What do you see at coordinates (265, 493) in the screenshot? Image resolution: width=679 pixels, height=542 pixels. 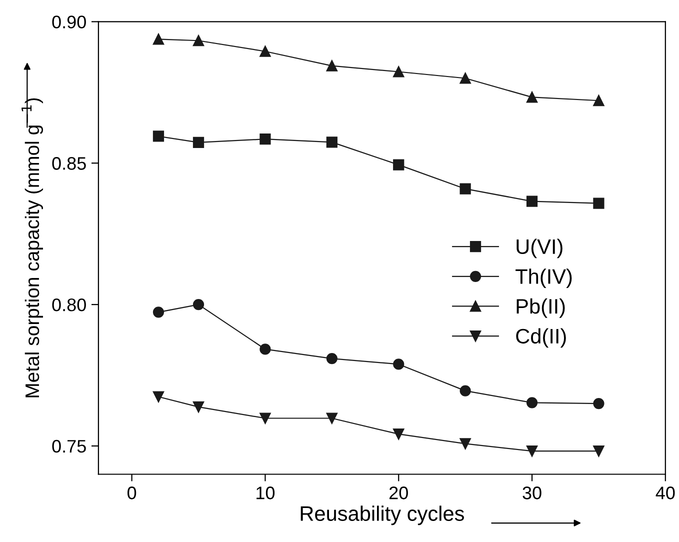 I see `x-tick-label: 10` at bounding box center [265, 493].